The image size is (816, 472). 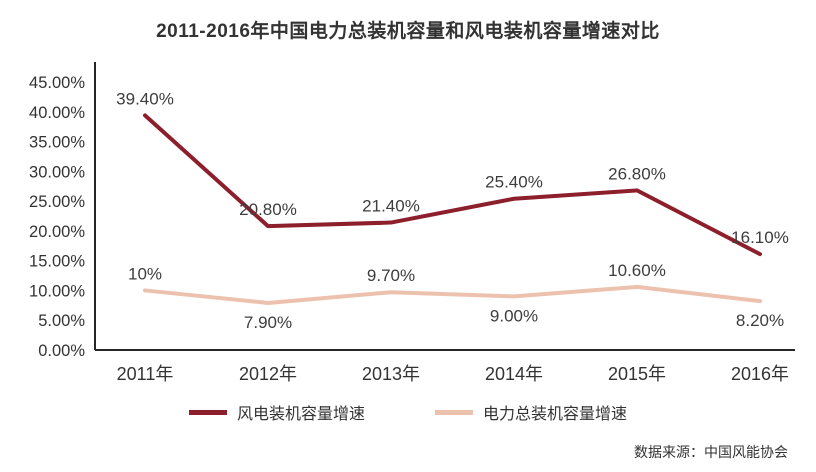 I want to click on data-label: 39.40%, so click(x=145, y=98).